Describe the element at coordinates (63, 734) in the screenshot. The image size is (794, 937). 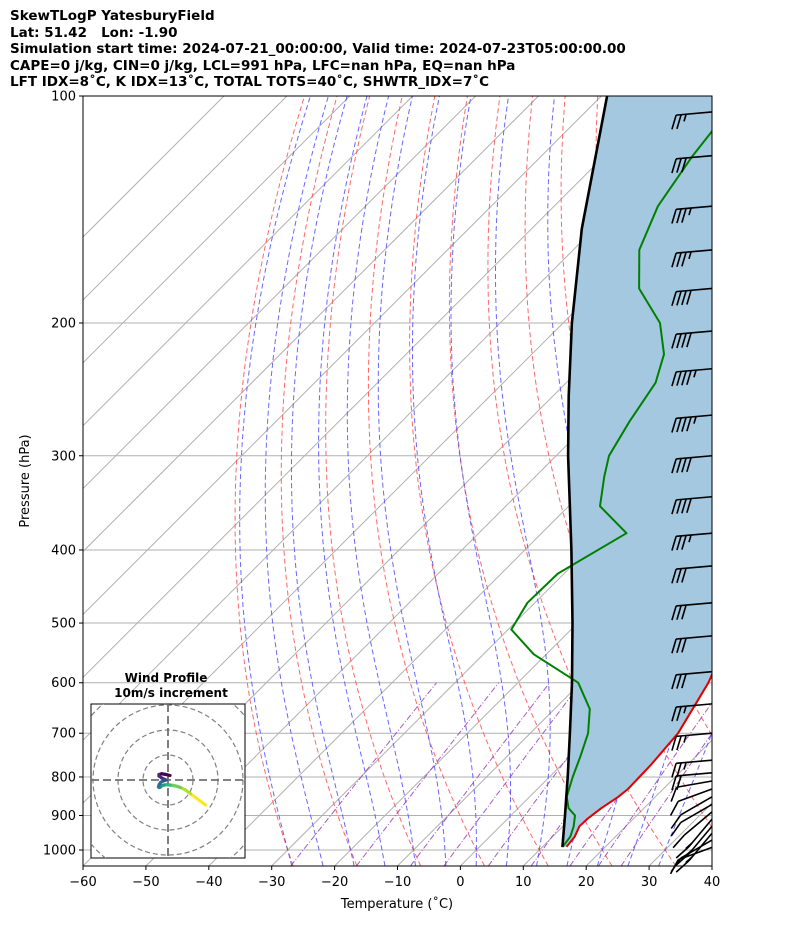
I see `y-tick-label: 700` at that location.